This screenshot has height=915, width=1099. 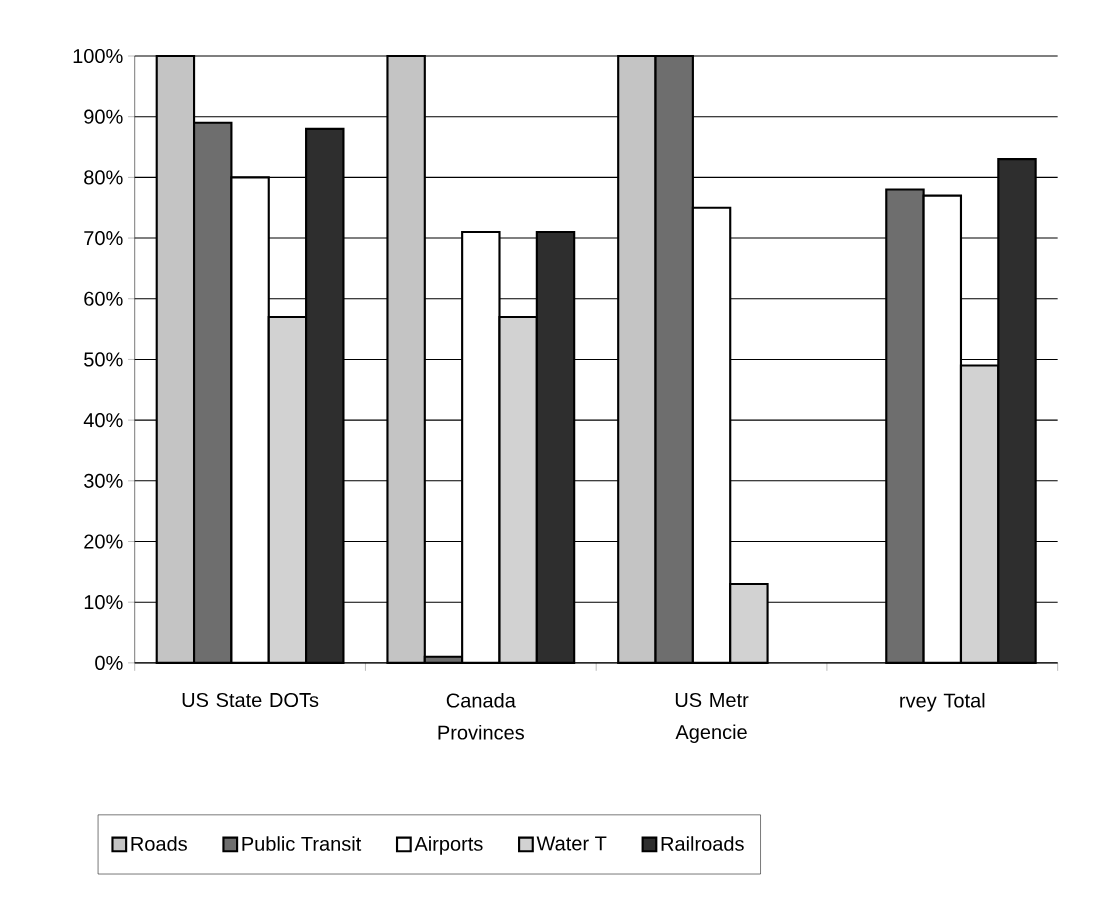 I want to click on y-tick-label: 100%, so click(x=98, y=56).